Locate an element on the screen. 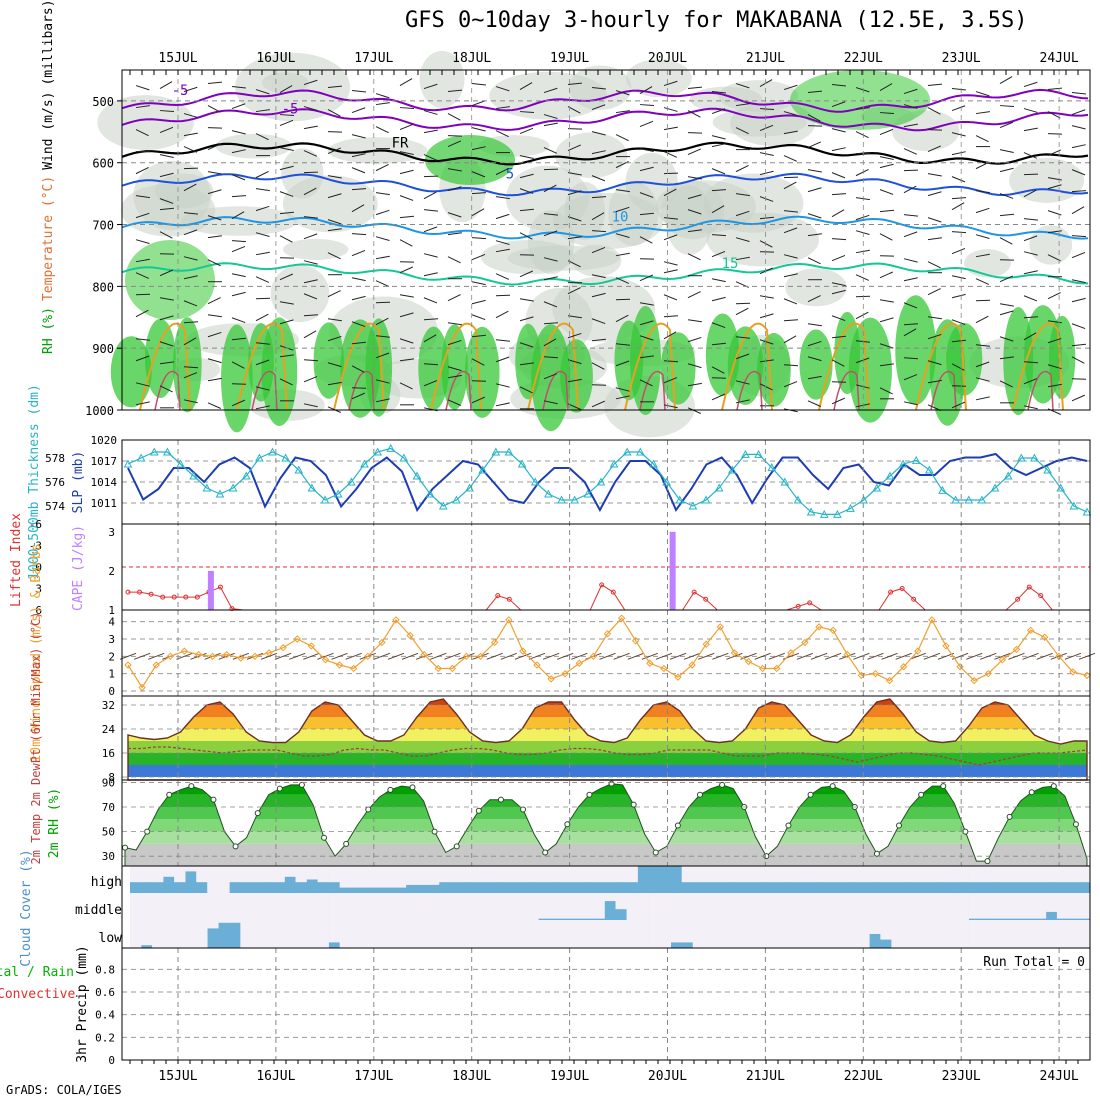 The image size is (1100, 1104). rh-axis-label: 2m RH (%) is located at coordinates (54, 823).